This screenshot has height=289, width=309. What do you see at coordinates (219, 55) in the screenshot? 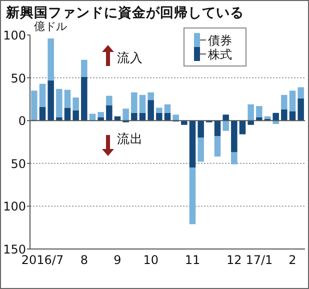
I see `legend-label: 株式` at bounding box center [219, 55].